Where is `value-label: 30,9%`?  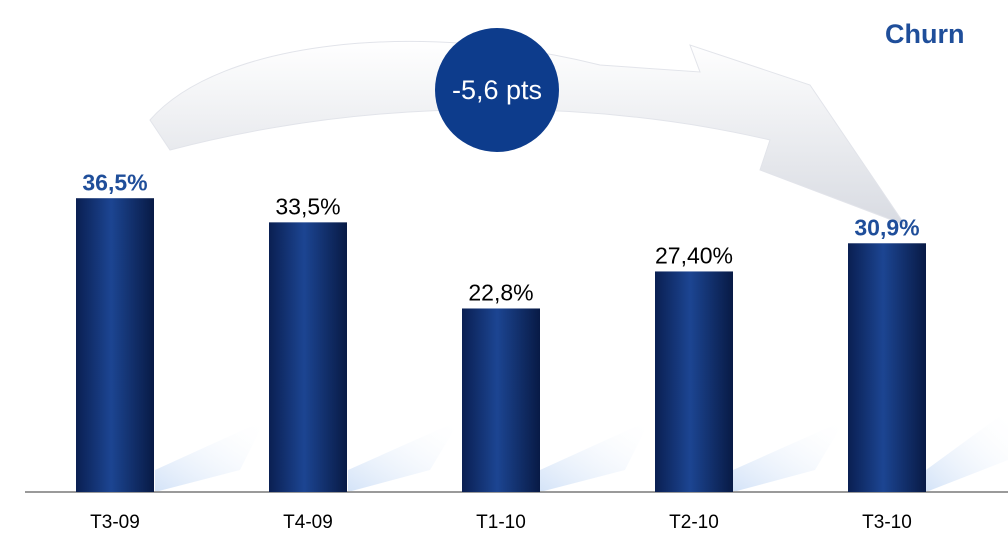
value-label: 30,9% is located at coordinates (886, 227).